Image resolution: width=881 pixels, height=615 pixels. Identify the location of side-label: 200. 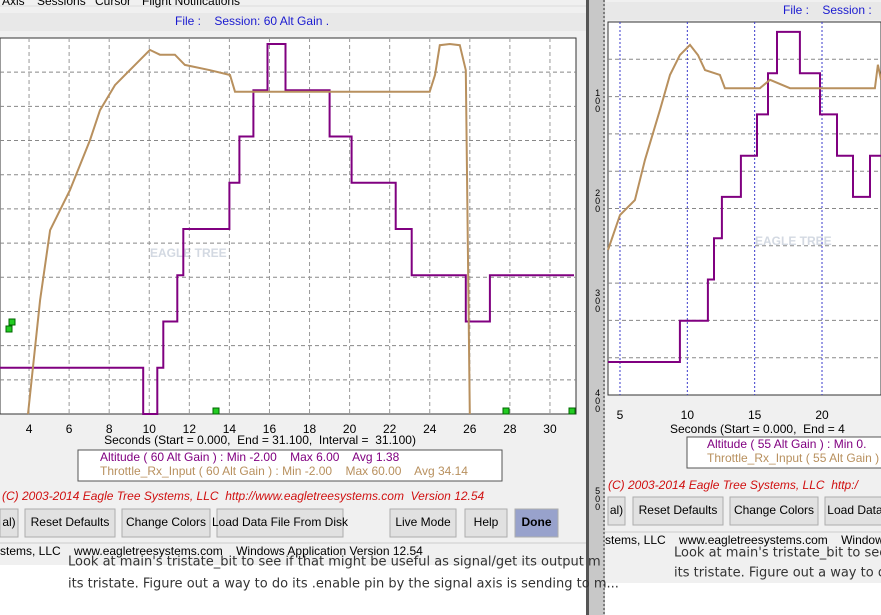
(598, 200).